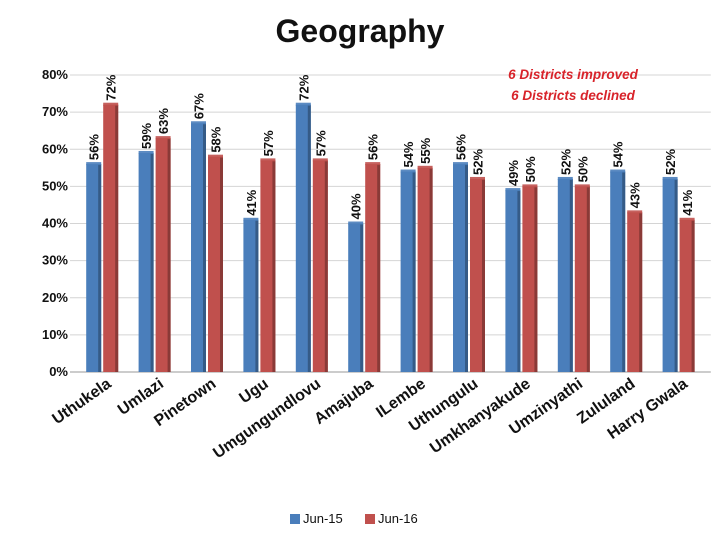  Describe the element at coordinates (618, 271) in the screenshot. I see `bar-jun-15-zululand` at that location.